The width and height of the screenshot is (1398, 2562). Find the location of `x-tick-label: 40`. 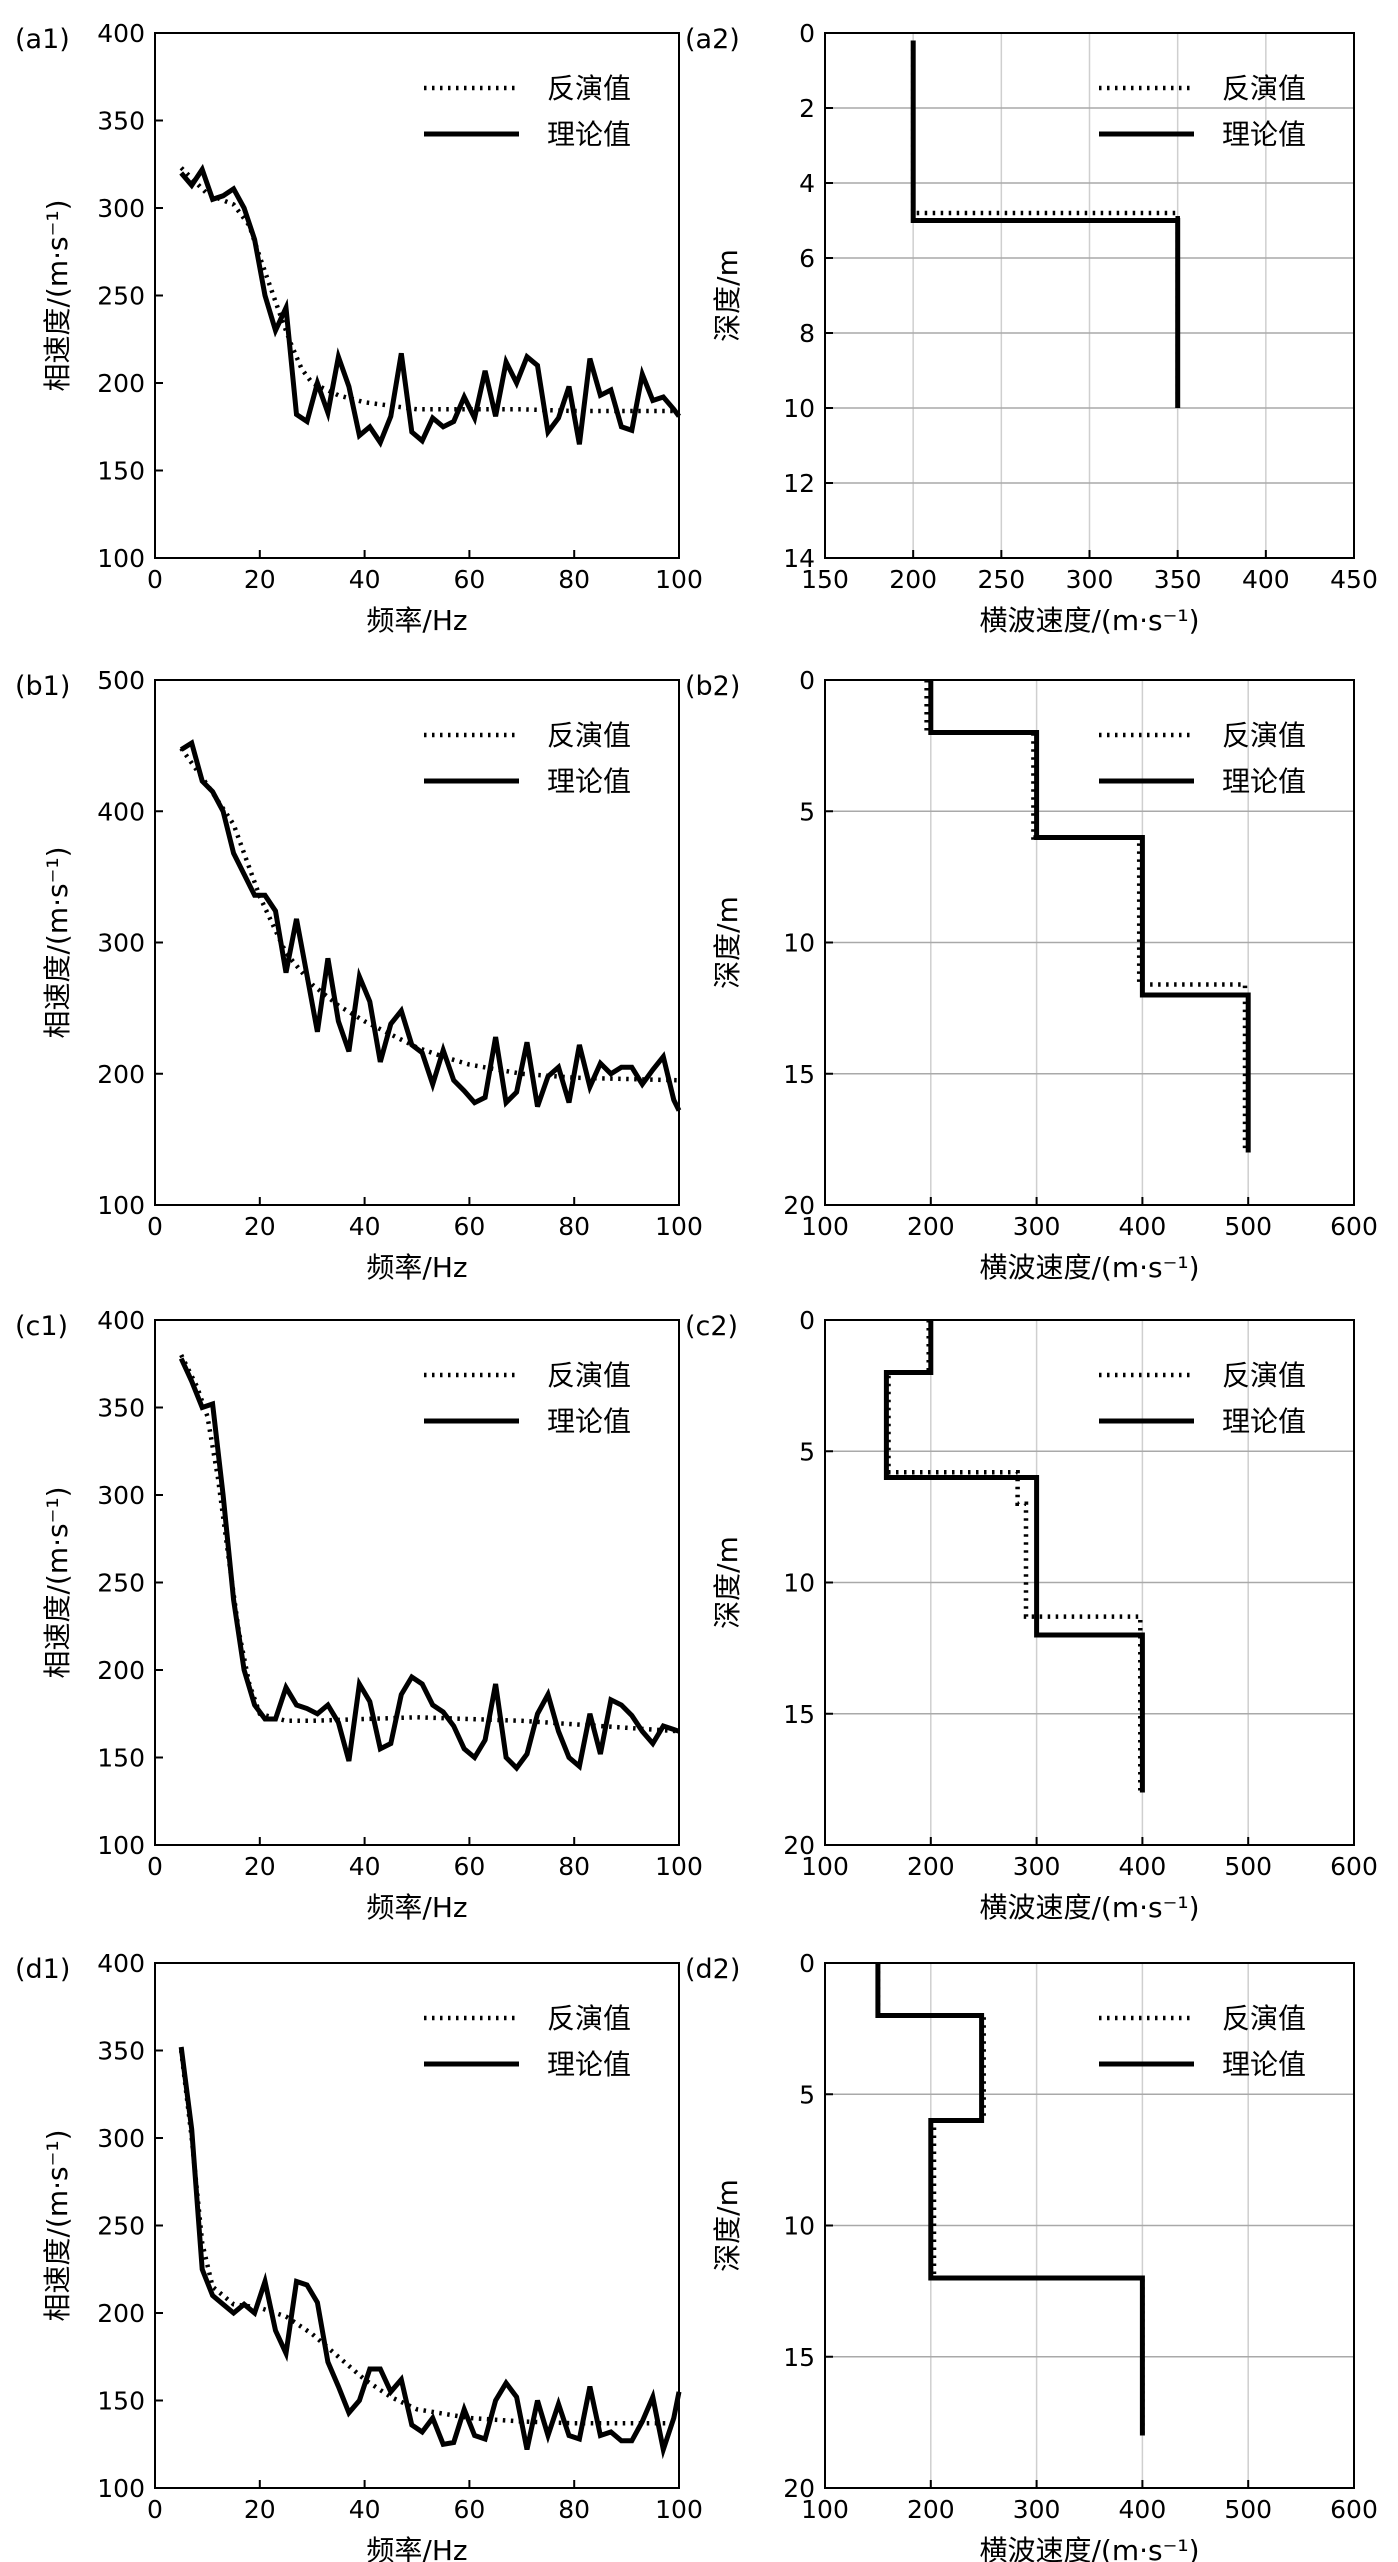

x-tick-label: 40 is located at coordinates (365, 1866).